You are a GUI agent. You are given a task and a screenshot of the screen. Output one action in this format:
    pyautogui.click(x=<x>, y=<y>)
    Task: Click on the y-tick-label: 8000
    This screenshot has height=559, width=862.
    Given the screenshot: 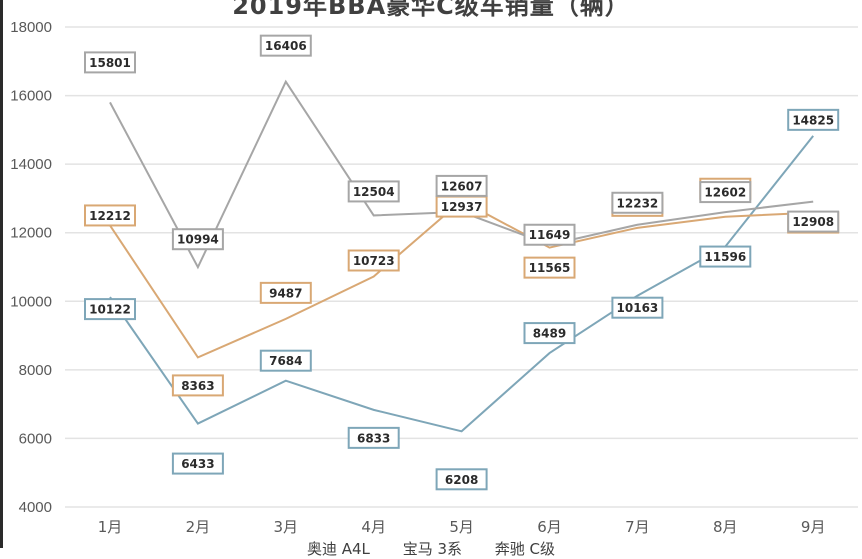 What is the action you would take?
    pyautogui.click(x=35, y=370)
    